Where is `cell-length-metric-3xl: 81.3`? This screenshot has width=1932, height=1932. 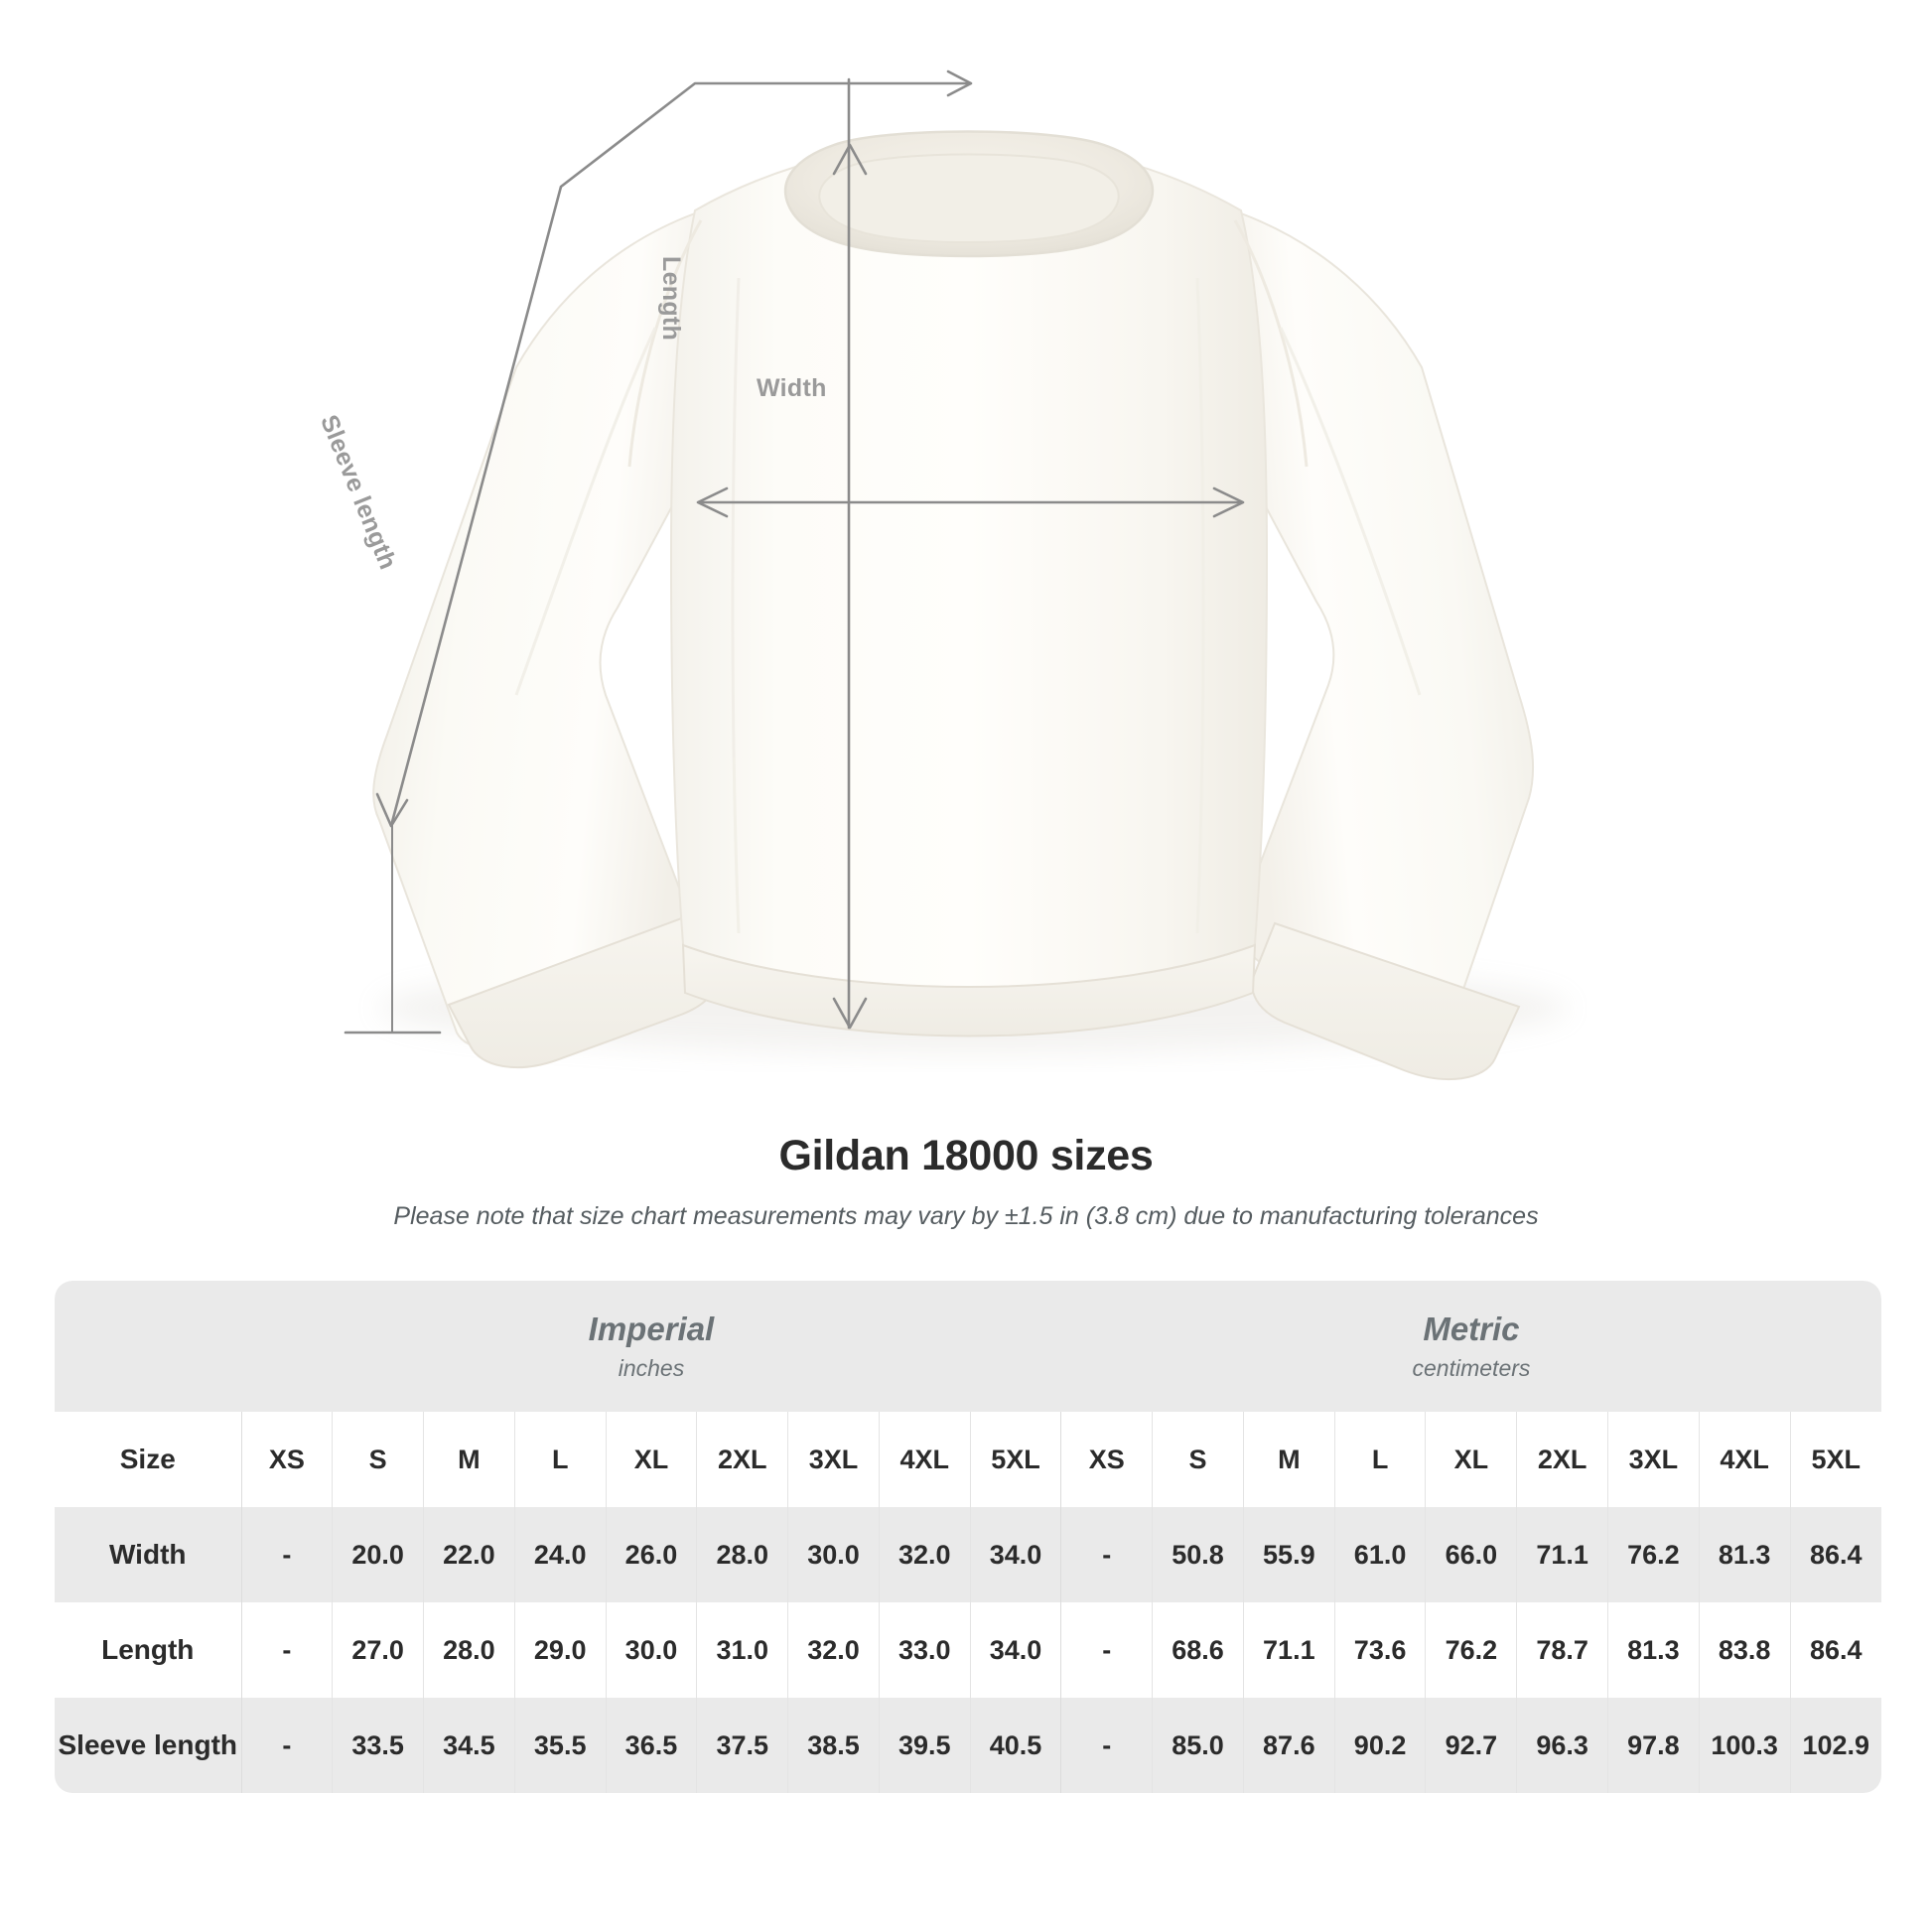
cell-length-metric-3xl: 81.3 is located at coordinates (1653, 1650).